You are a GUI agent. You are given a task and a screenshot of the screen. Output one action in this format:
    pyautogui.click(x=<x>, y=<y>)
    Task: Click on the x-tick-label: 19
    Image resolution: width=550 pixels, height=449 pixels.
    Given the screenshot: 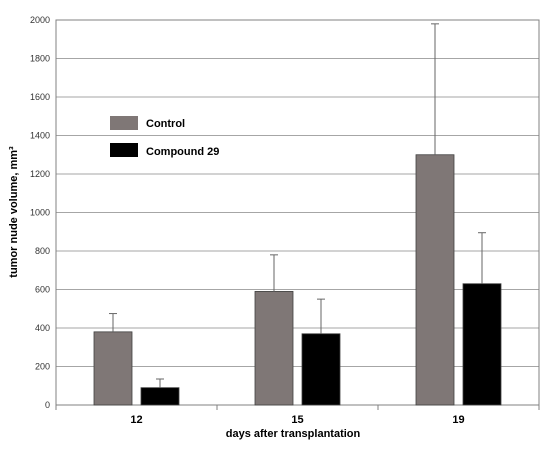 What is the action you would take?
    pyautogui.click(x=458, y=420)
    